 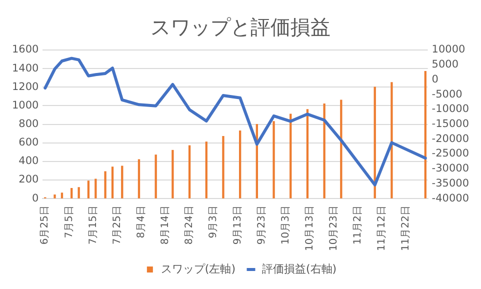 I want to click on y-tick-label: 0, so click(x=35, y=198).